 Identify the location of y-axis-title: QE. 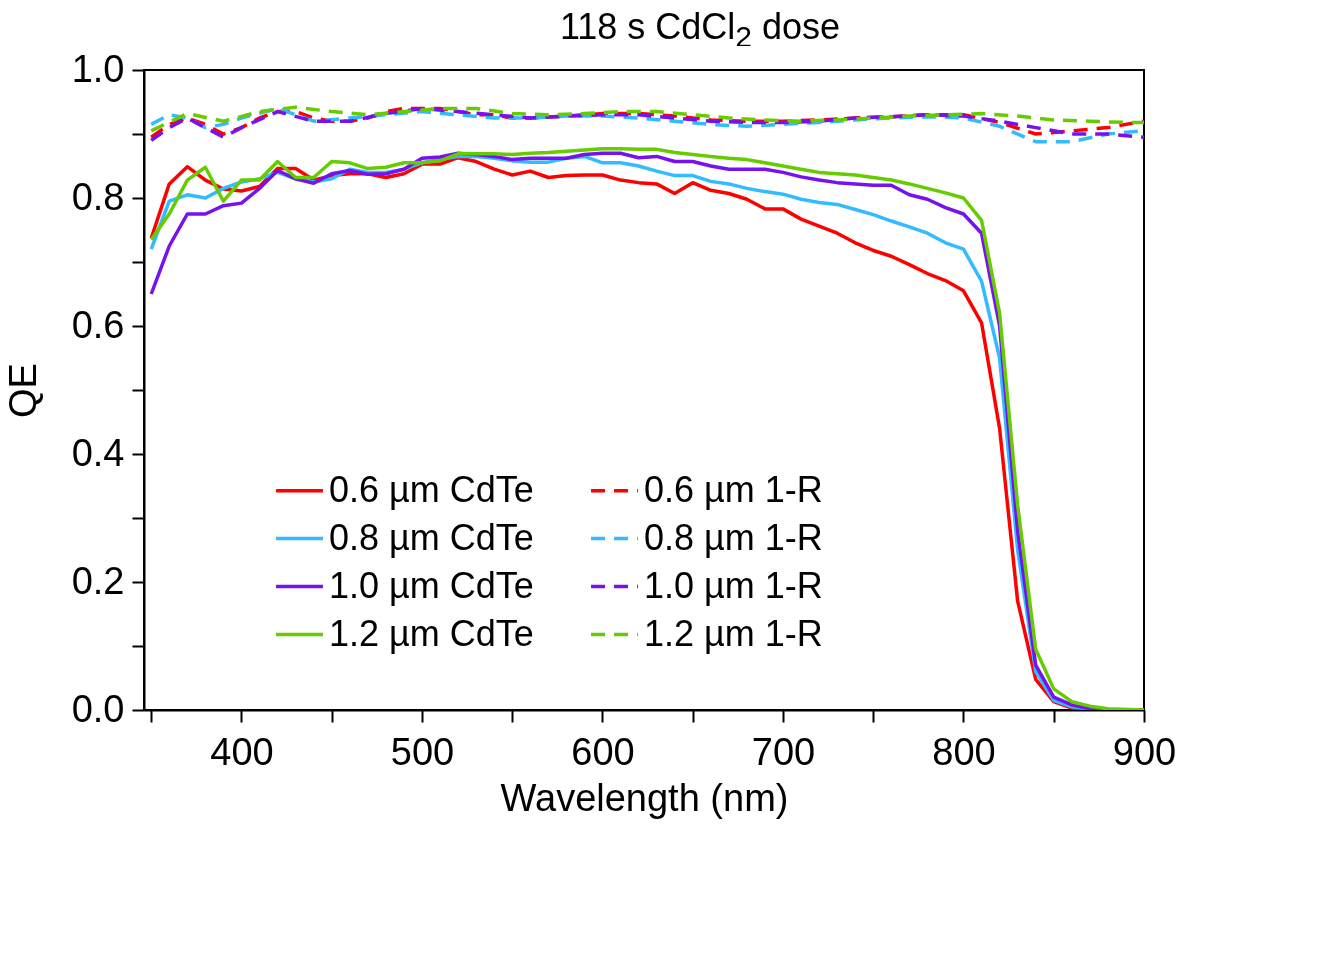
(22, 390).